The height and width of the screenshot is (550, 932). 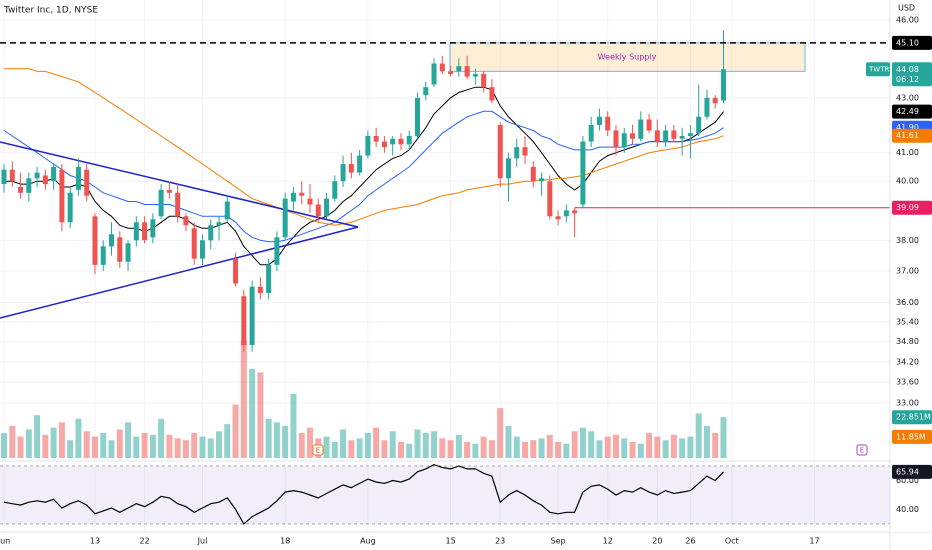 I want to click on earnings-marker, so click(x=862, y=450).